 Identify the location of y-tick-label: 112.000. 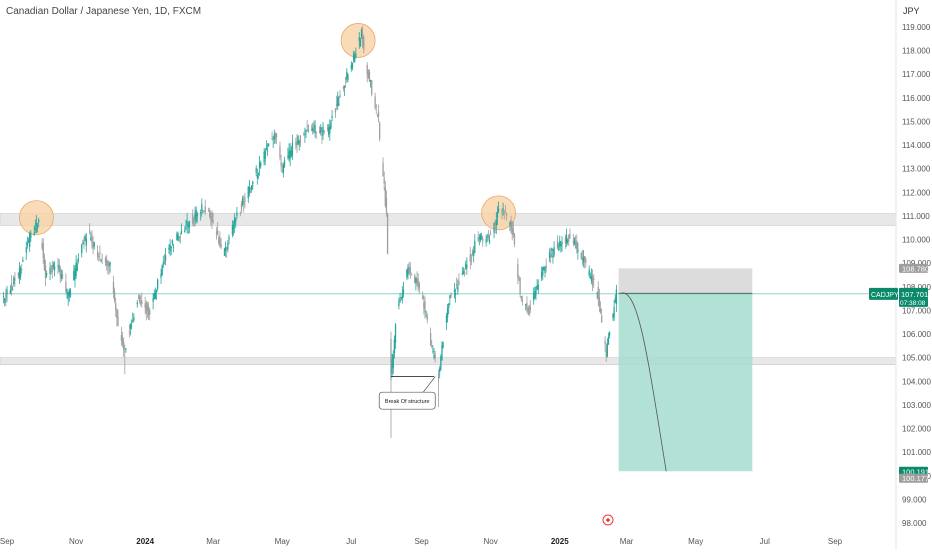
(916, 192).